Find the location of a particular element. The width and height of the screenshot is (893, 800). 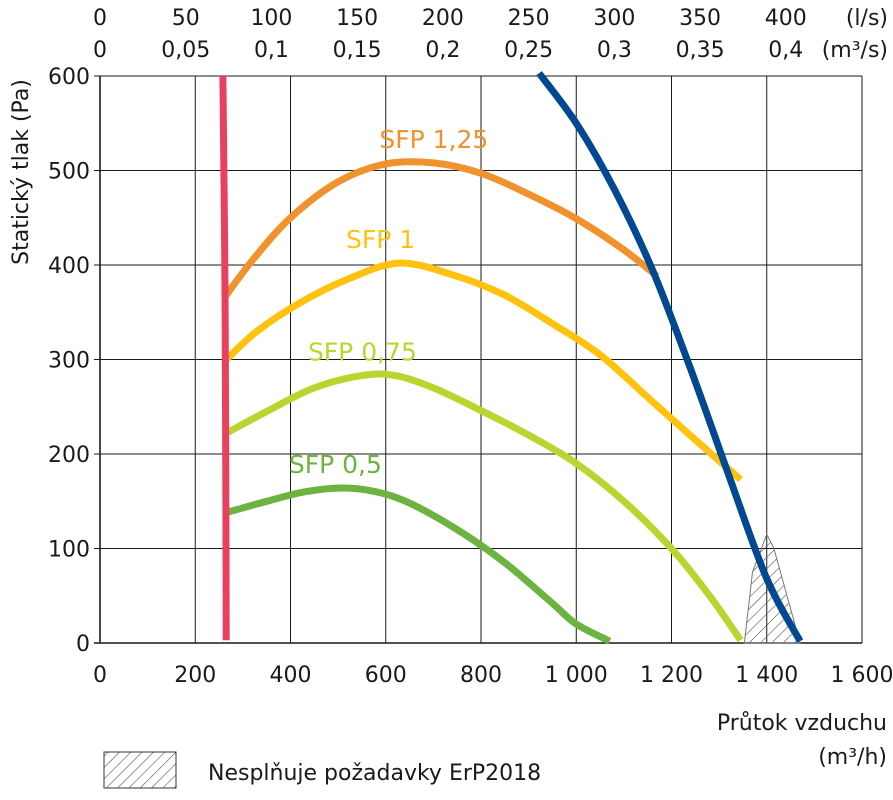

y-tick-label: 200 is located at coordinates (69, 455).